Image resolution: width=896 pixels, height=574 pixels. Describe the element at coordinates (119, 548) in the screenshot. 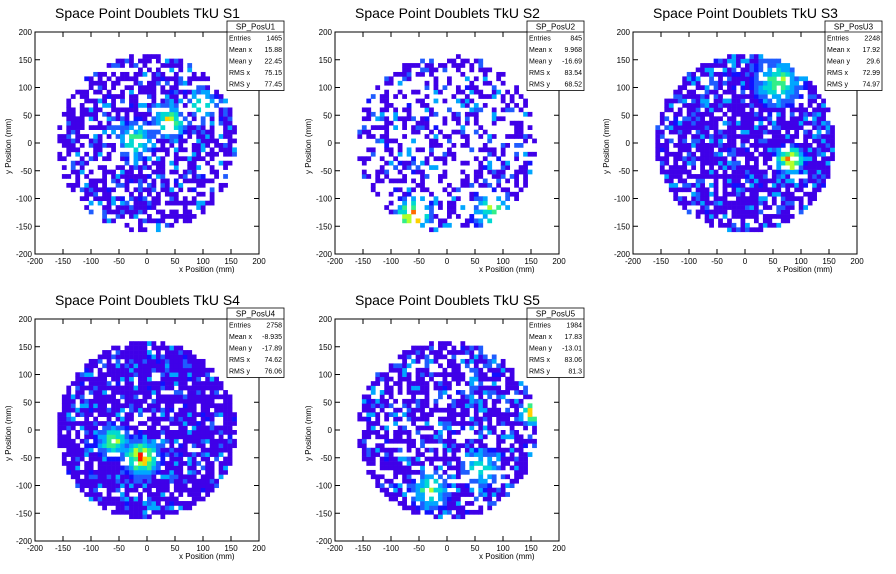

I see `x-tick-label: -50` at that location.